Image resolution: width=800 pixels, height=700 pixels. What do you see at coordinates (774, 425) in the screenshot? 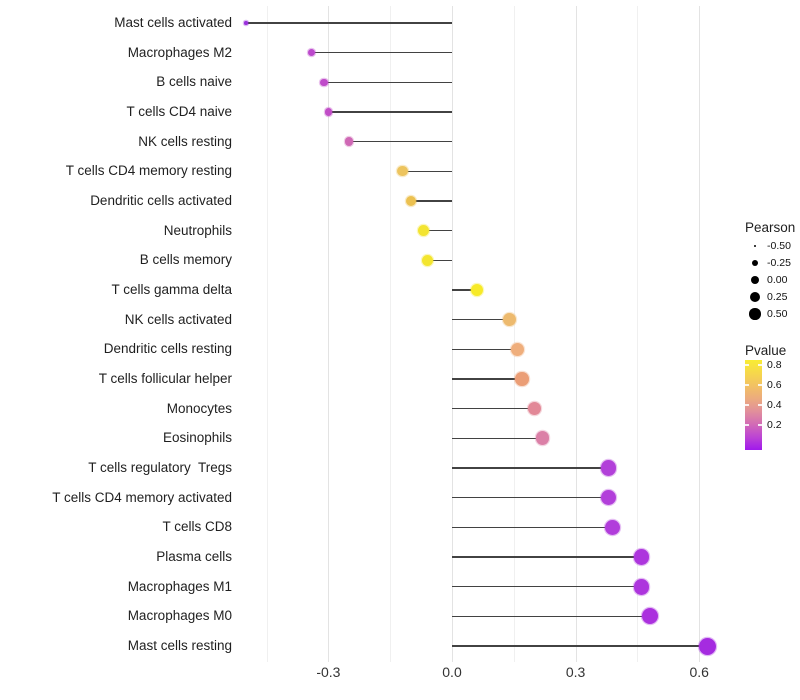
I see `pvalue-legend-label: 0.2` at bounding box center [774, 425].